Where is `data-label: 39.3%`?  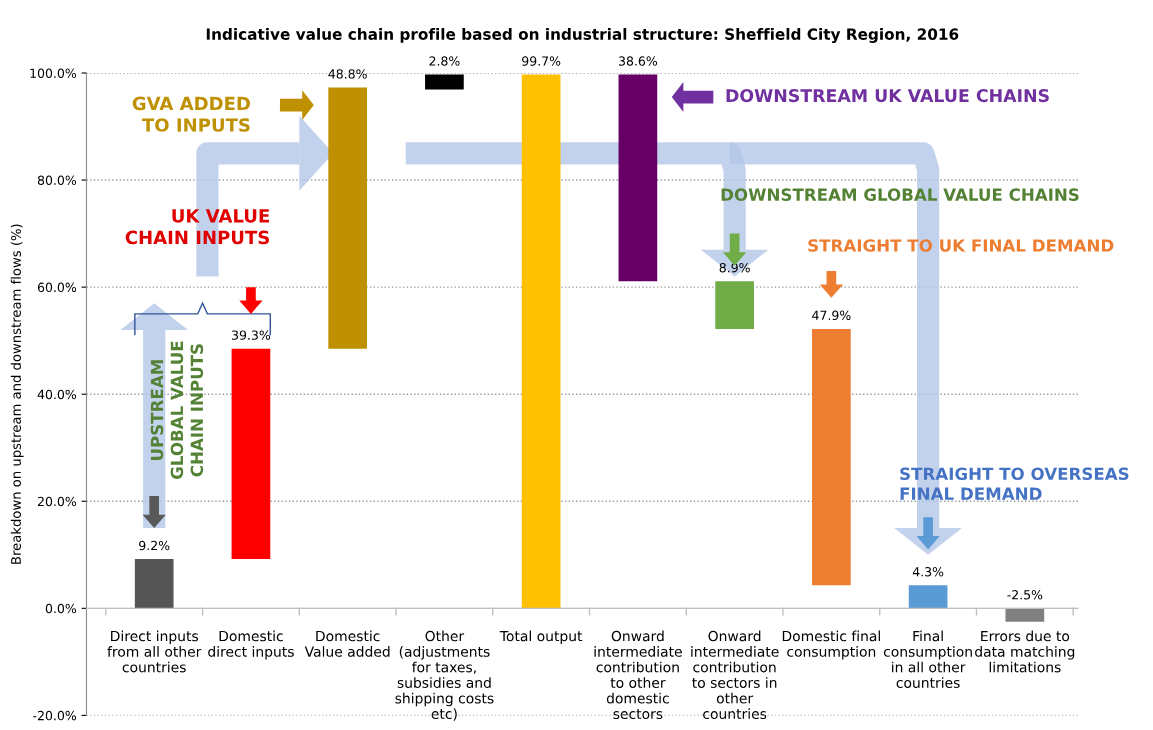
data-label: 39.3% is located at coordinates (251, 335).